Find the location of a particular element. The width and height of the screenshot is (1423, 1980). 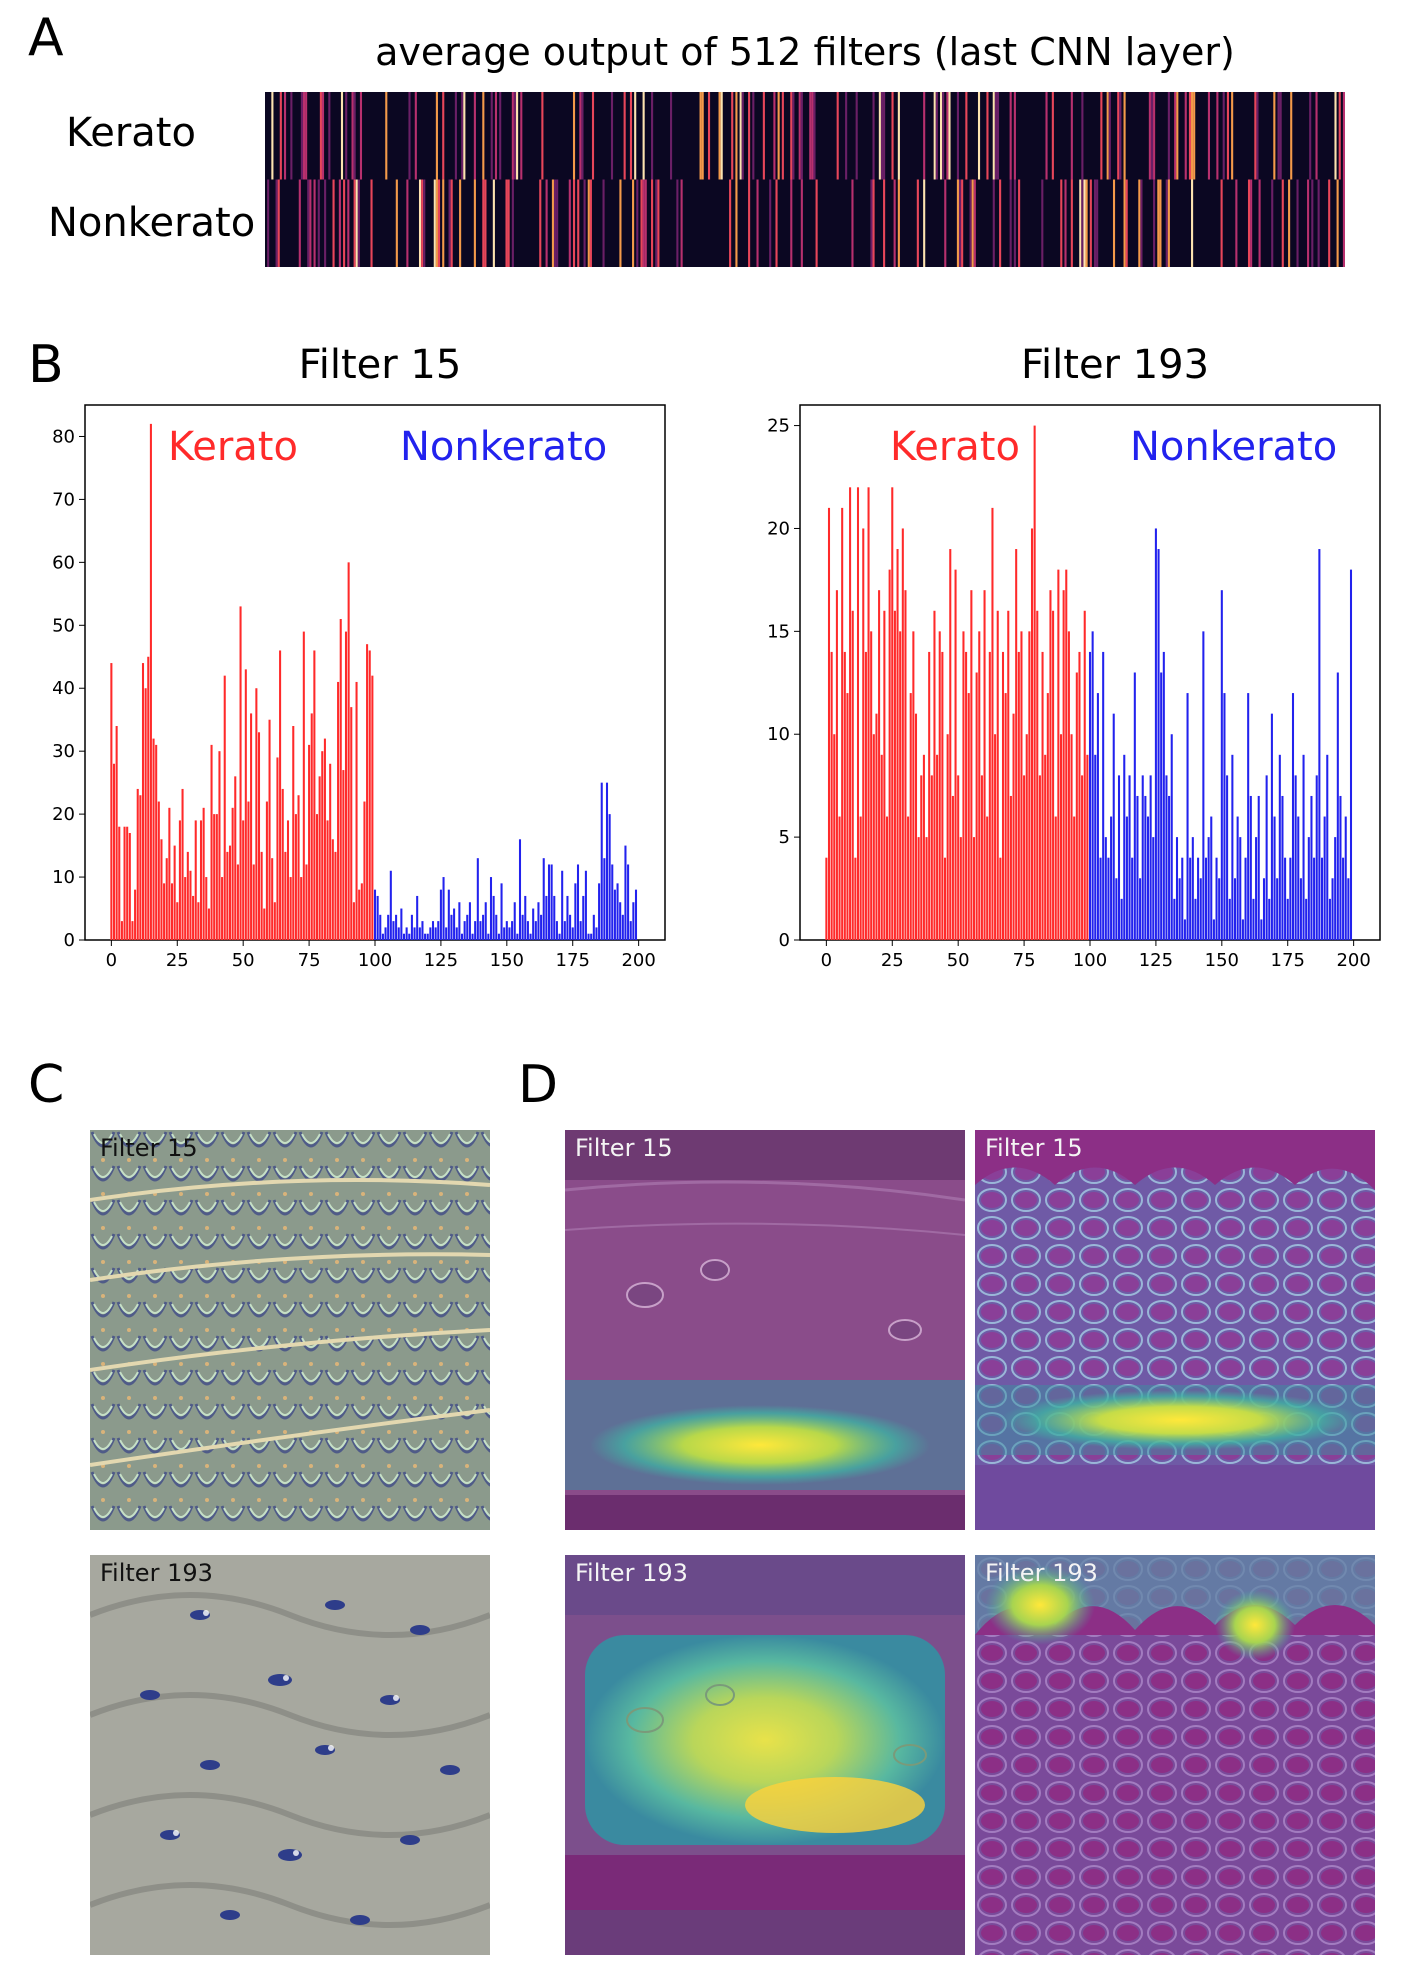

x-tick-label: 50 is located at coordinates (958, 960).